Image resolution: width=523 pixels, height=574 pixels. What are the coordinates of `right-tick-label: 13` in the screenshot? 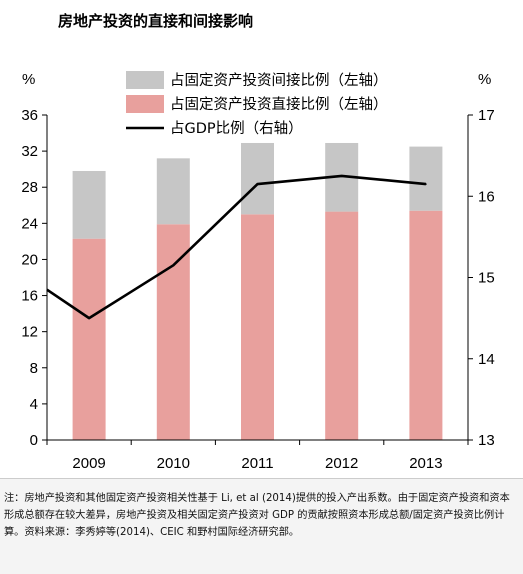 It's located at (486, 440).